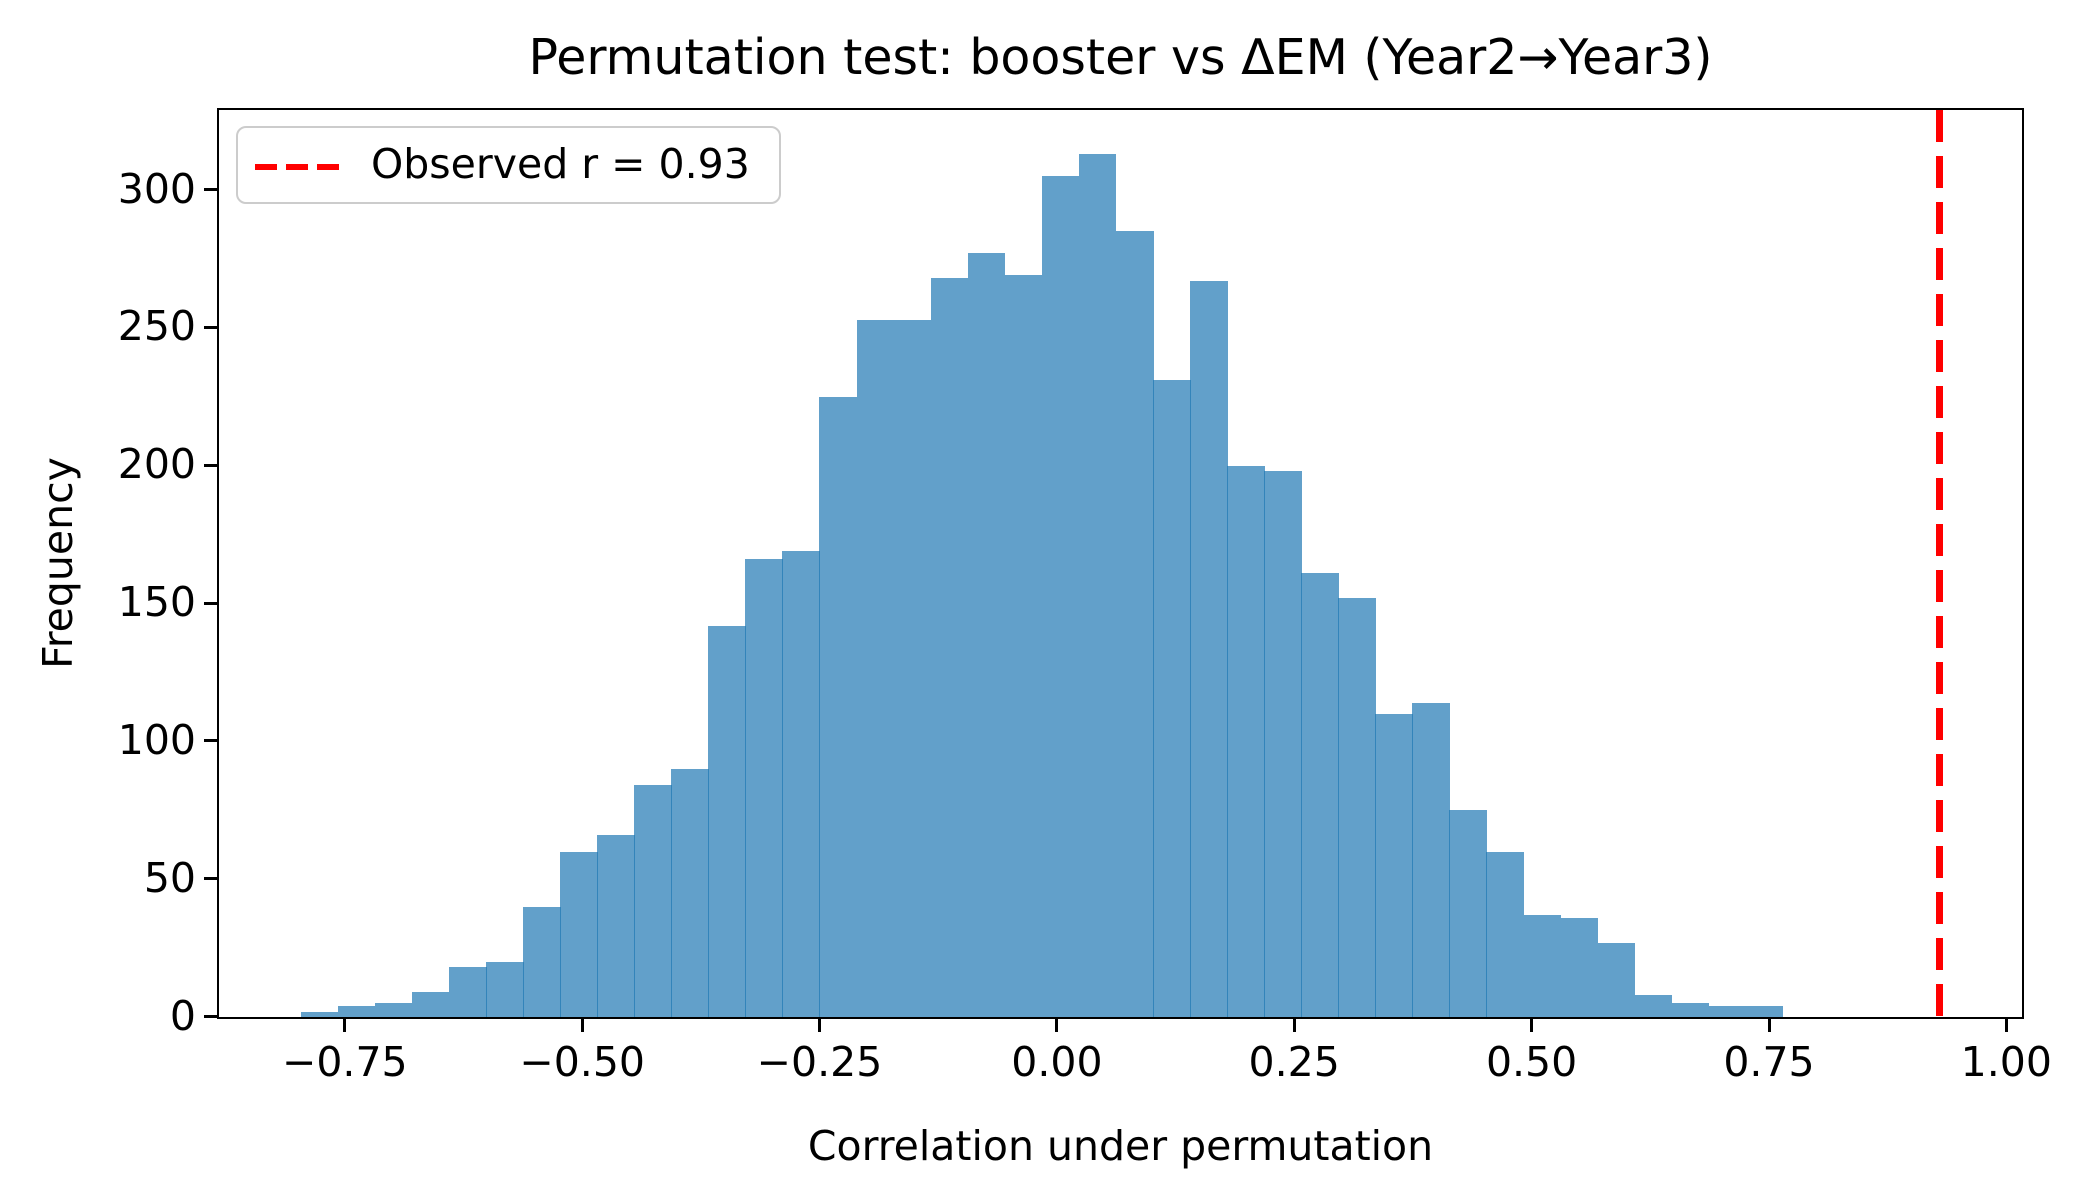 This screenshot has width=2100, height=1200. I want to click on y-axis-tick-label: 200, so click(156, 464).